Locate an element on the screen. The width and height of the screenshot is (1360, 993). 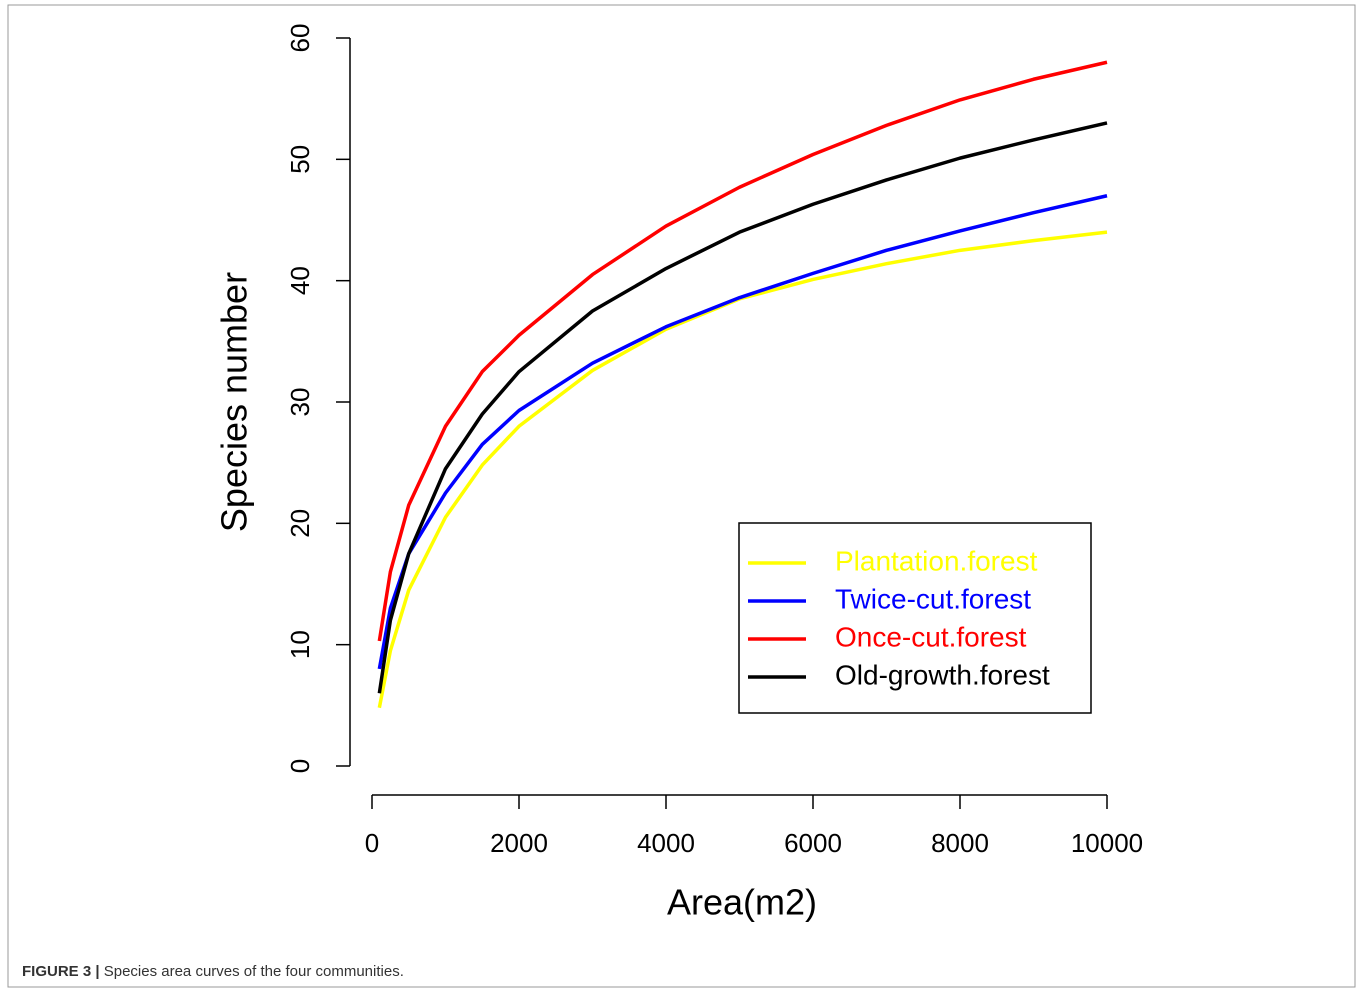
x-axis-label: Area(m2) is located at coordinates (742, 902).